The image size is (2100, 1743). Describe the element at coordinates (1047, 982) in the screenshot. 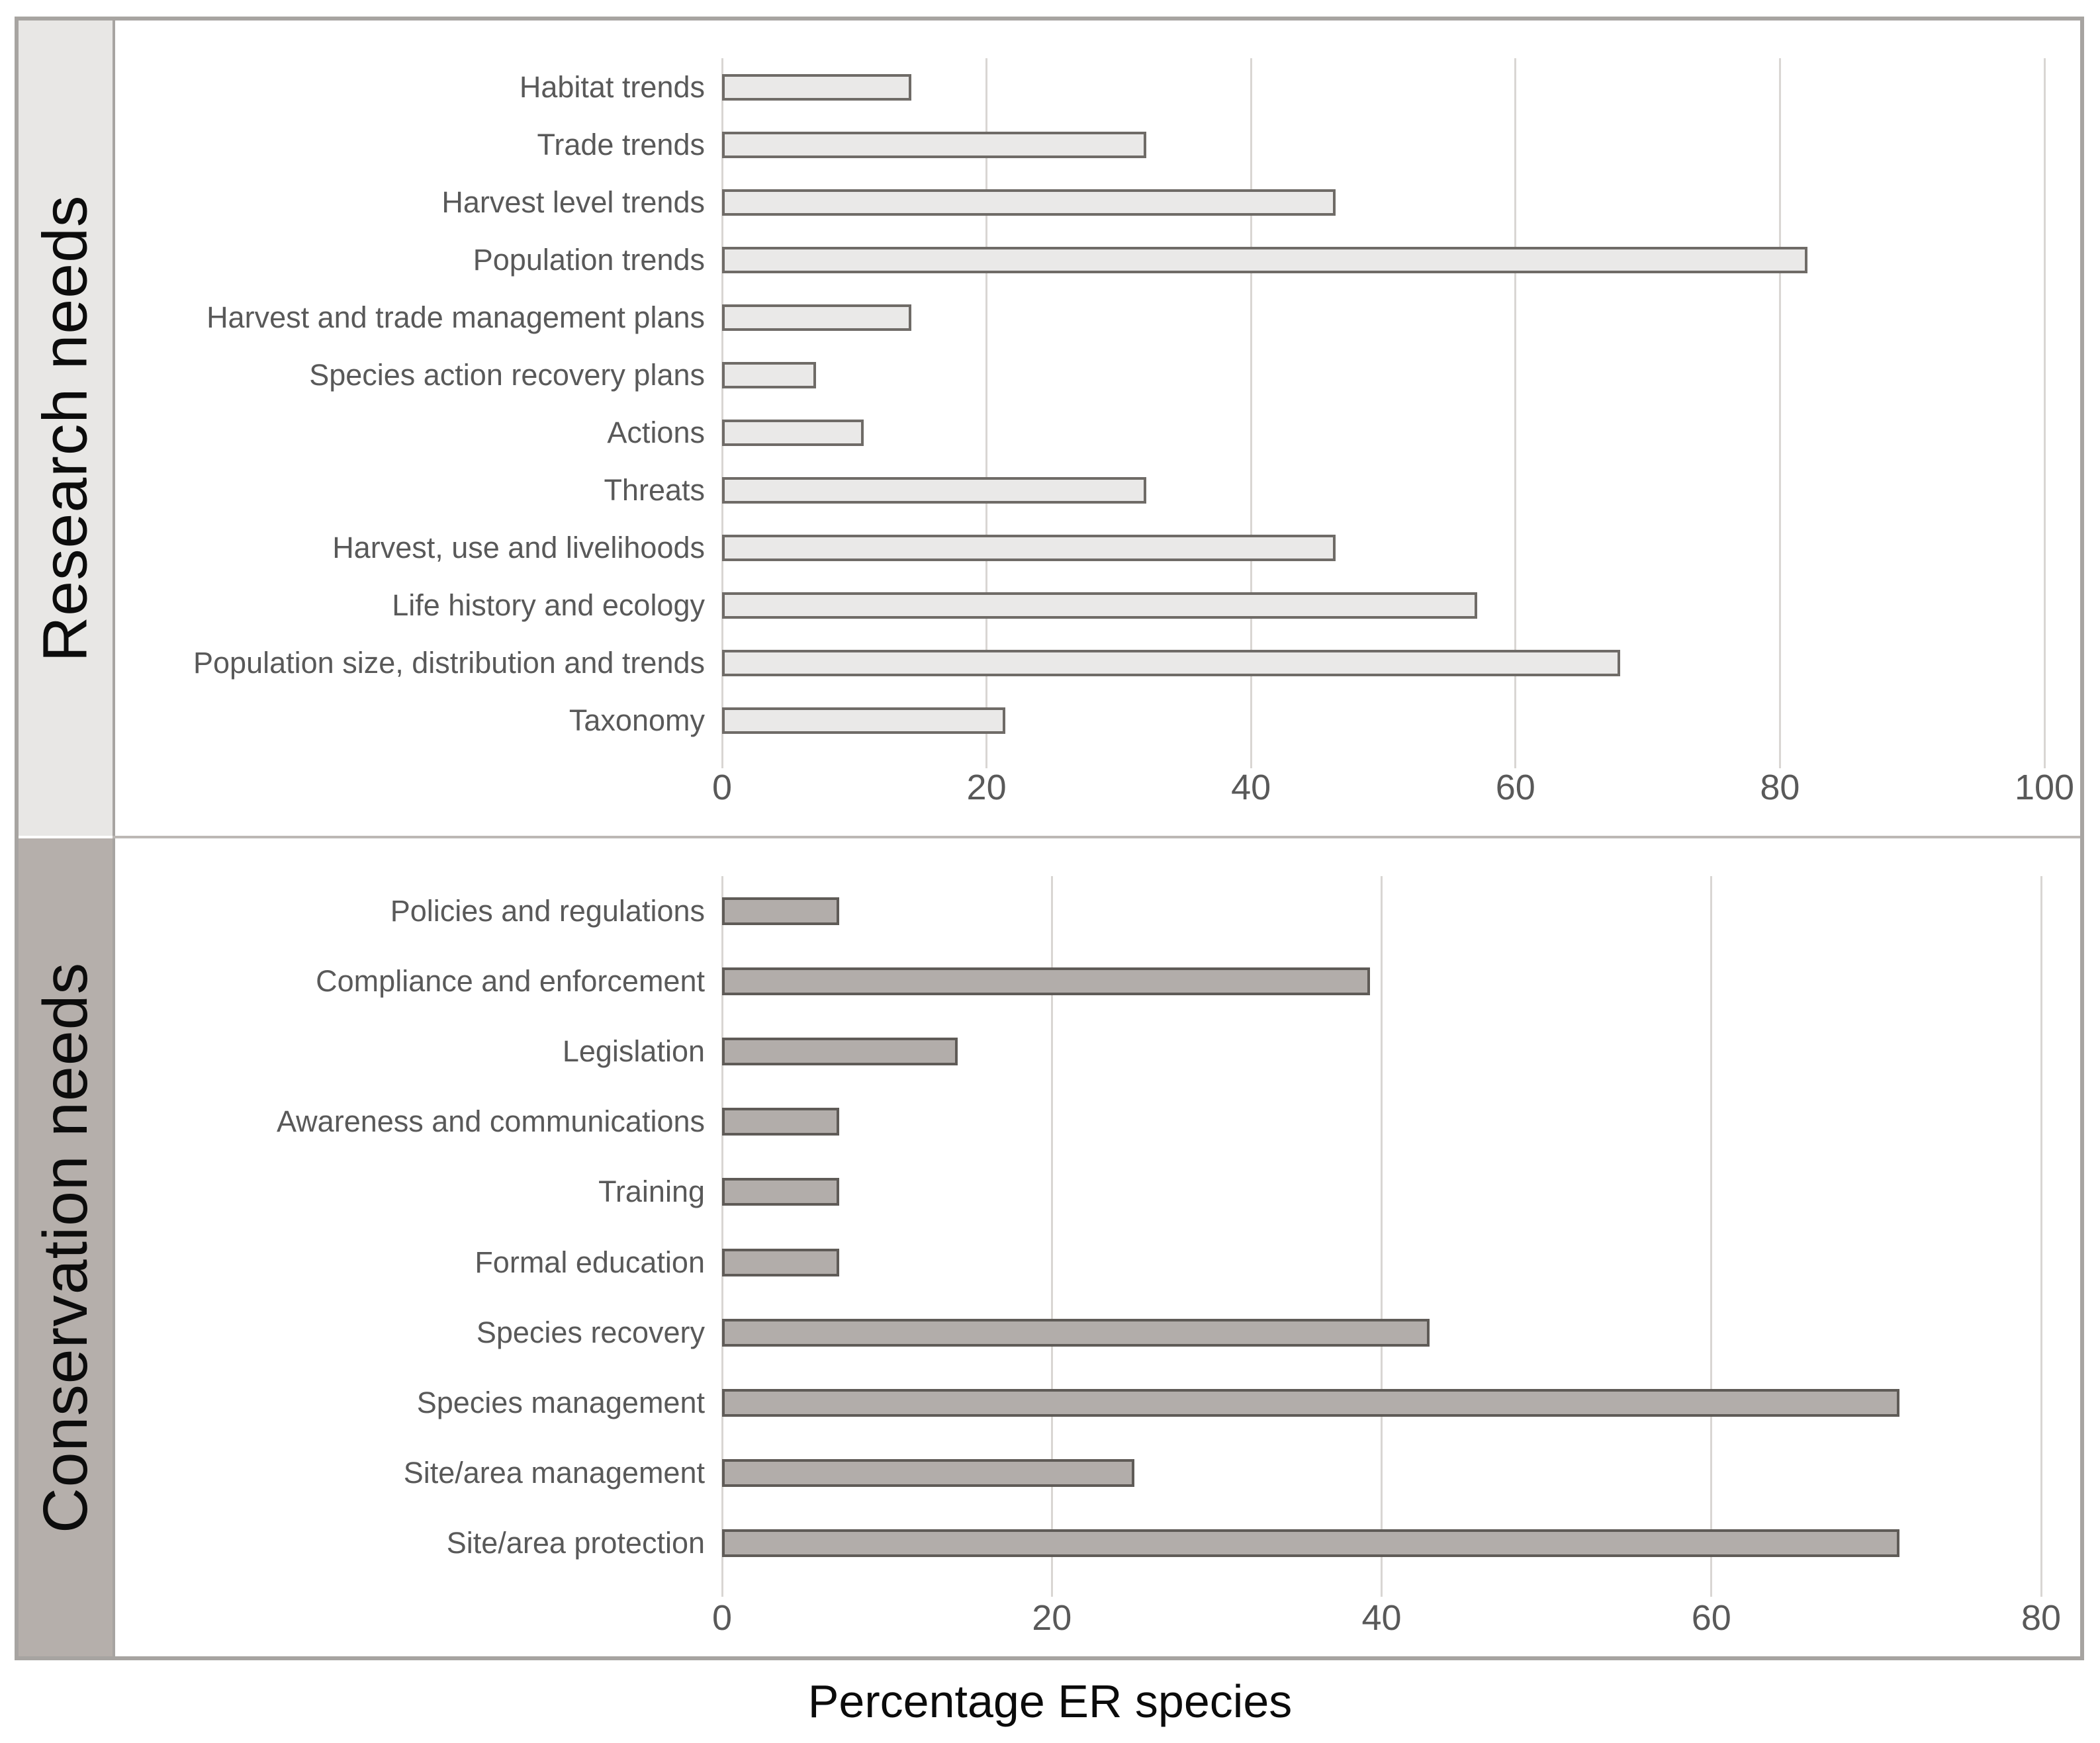

I see `bar-compliance-and-enforcement` at that location.